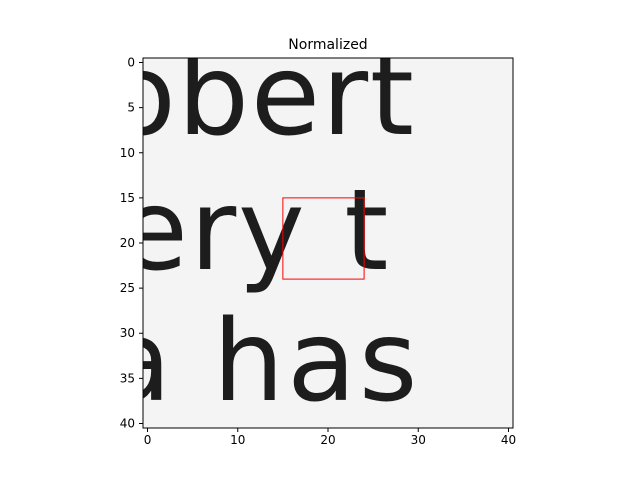 This screenshot has width=640, height=484. What do you see at coordinates (127, 153) in the screenshot?
I see `y-tick-label: 10` at bounding box center [127, 153].